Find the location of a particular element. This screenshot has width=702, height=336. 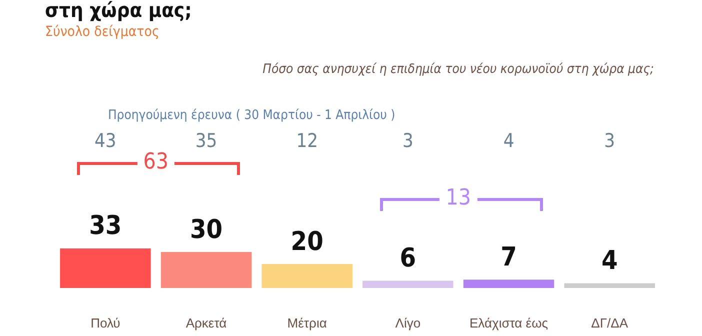

data-label: 7 is located at coordinates (508, 257).